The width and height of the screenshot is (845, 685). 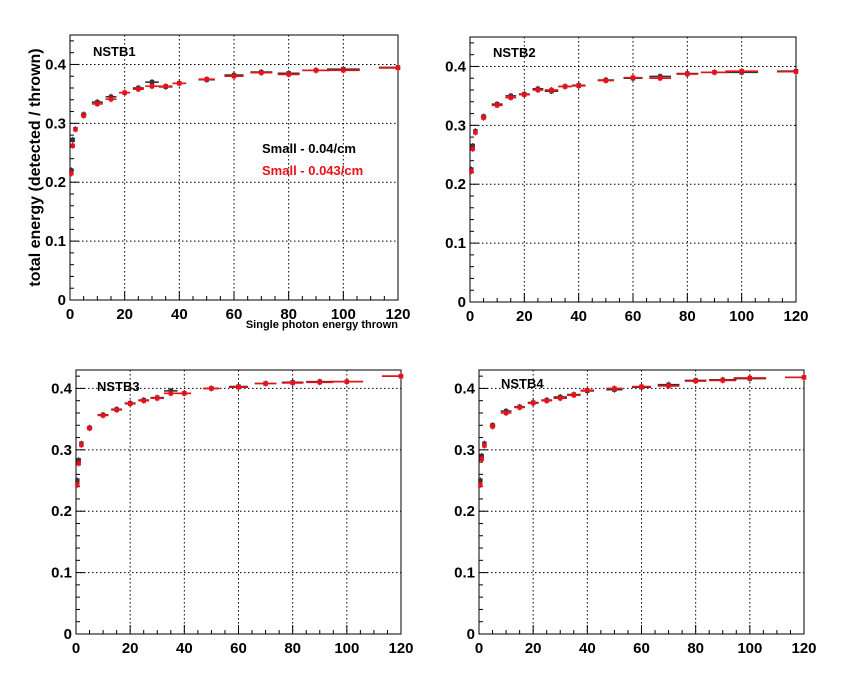 What do you see at coordinates (35, 167) in the screenshot?
I see `y-axis-label: total energy (detected / thrown)` at bounding box center [35, 167].